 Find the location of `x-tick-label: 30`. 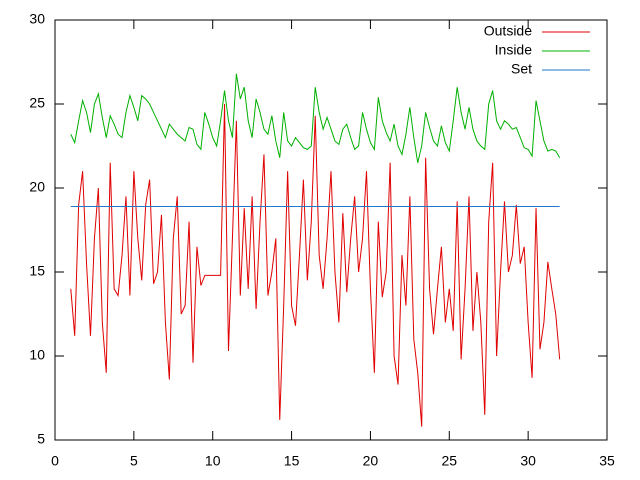

x-tick-label: 30 is located at coordinates (528, 461).